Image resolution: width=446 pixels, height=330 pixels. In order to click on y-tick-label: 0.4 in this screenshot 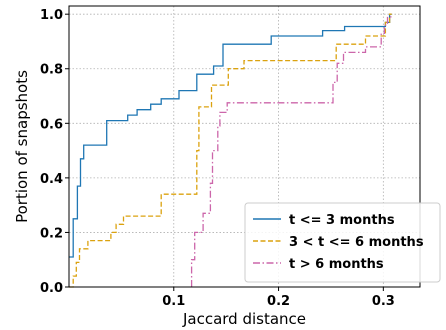, I will do `click(51, 179)`.